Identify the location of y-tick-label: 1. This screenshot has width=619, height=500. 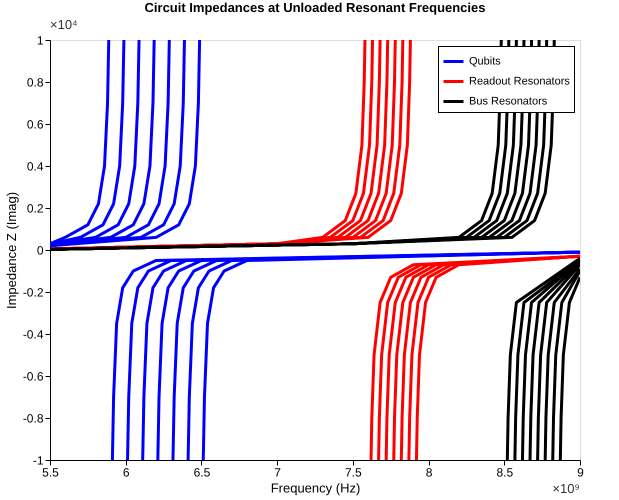
(40, 41).